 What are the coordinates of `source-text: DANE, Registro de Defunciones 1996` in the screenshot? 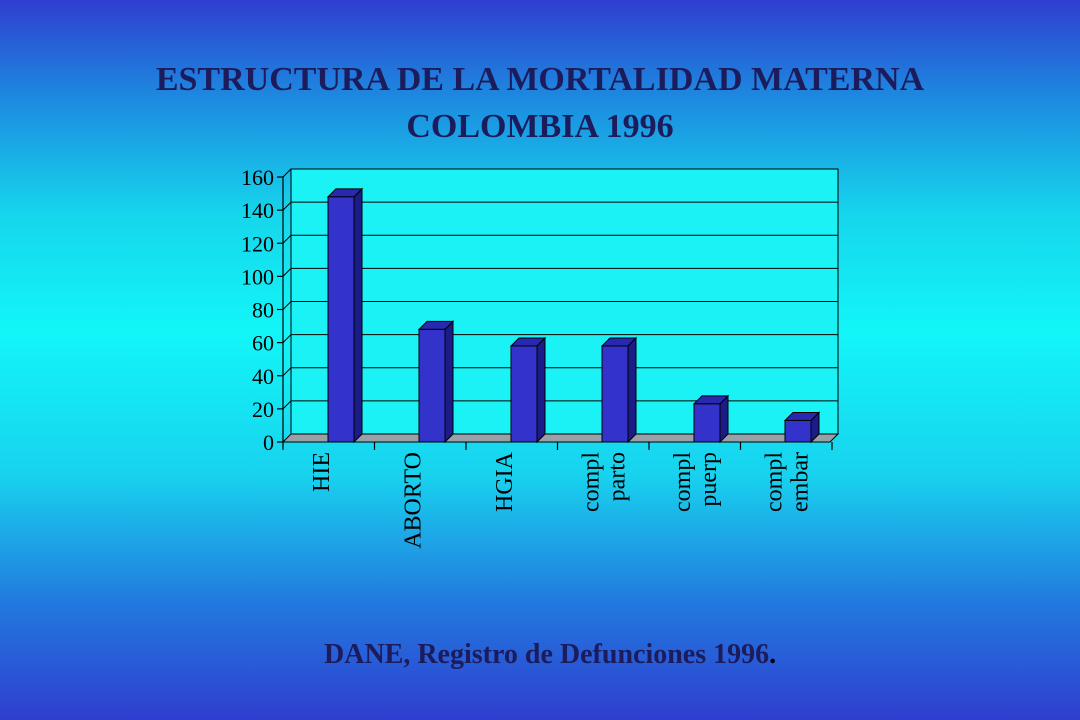 It's located at (547, 654).